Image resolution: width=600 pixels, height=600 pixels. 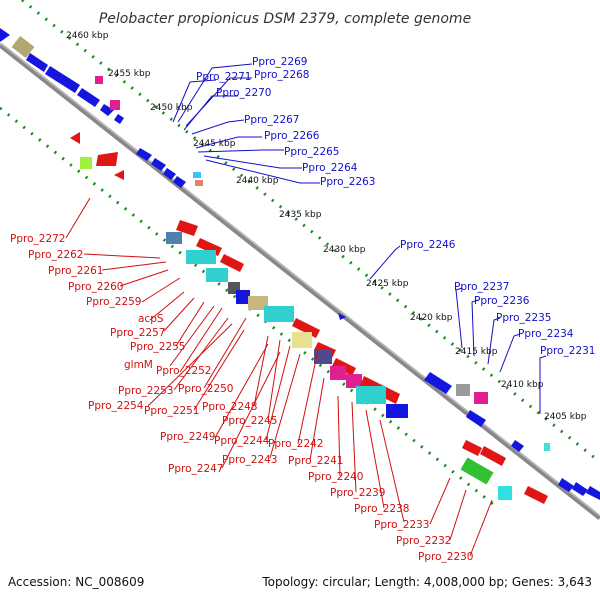 What do you see at coordinates (205, 389) in the screenshot?
I see `gene-label: Ppro_2250` at bounding box center [205, 389].